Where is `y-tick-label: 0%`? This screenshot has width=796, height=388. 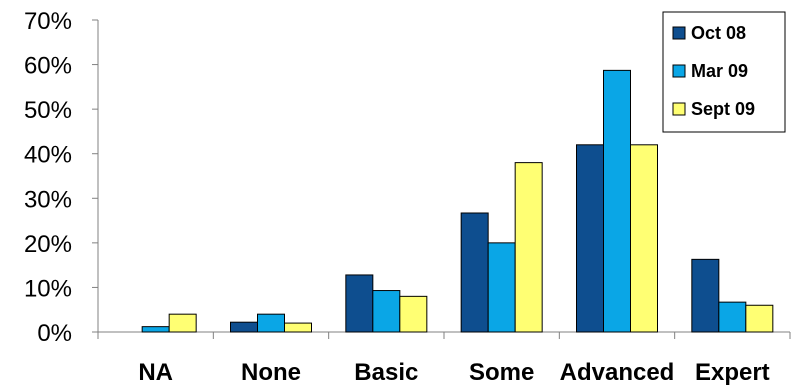
y-tick-label: 0% is located at coordinates (54, 333).